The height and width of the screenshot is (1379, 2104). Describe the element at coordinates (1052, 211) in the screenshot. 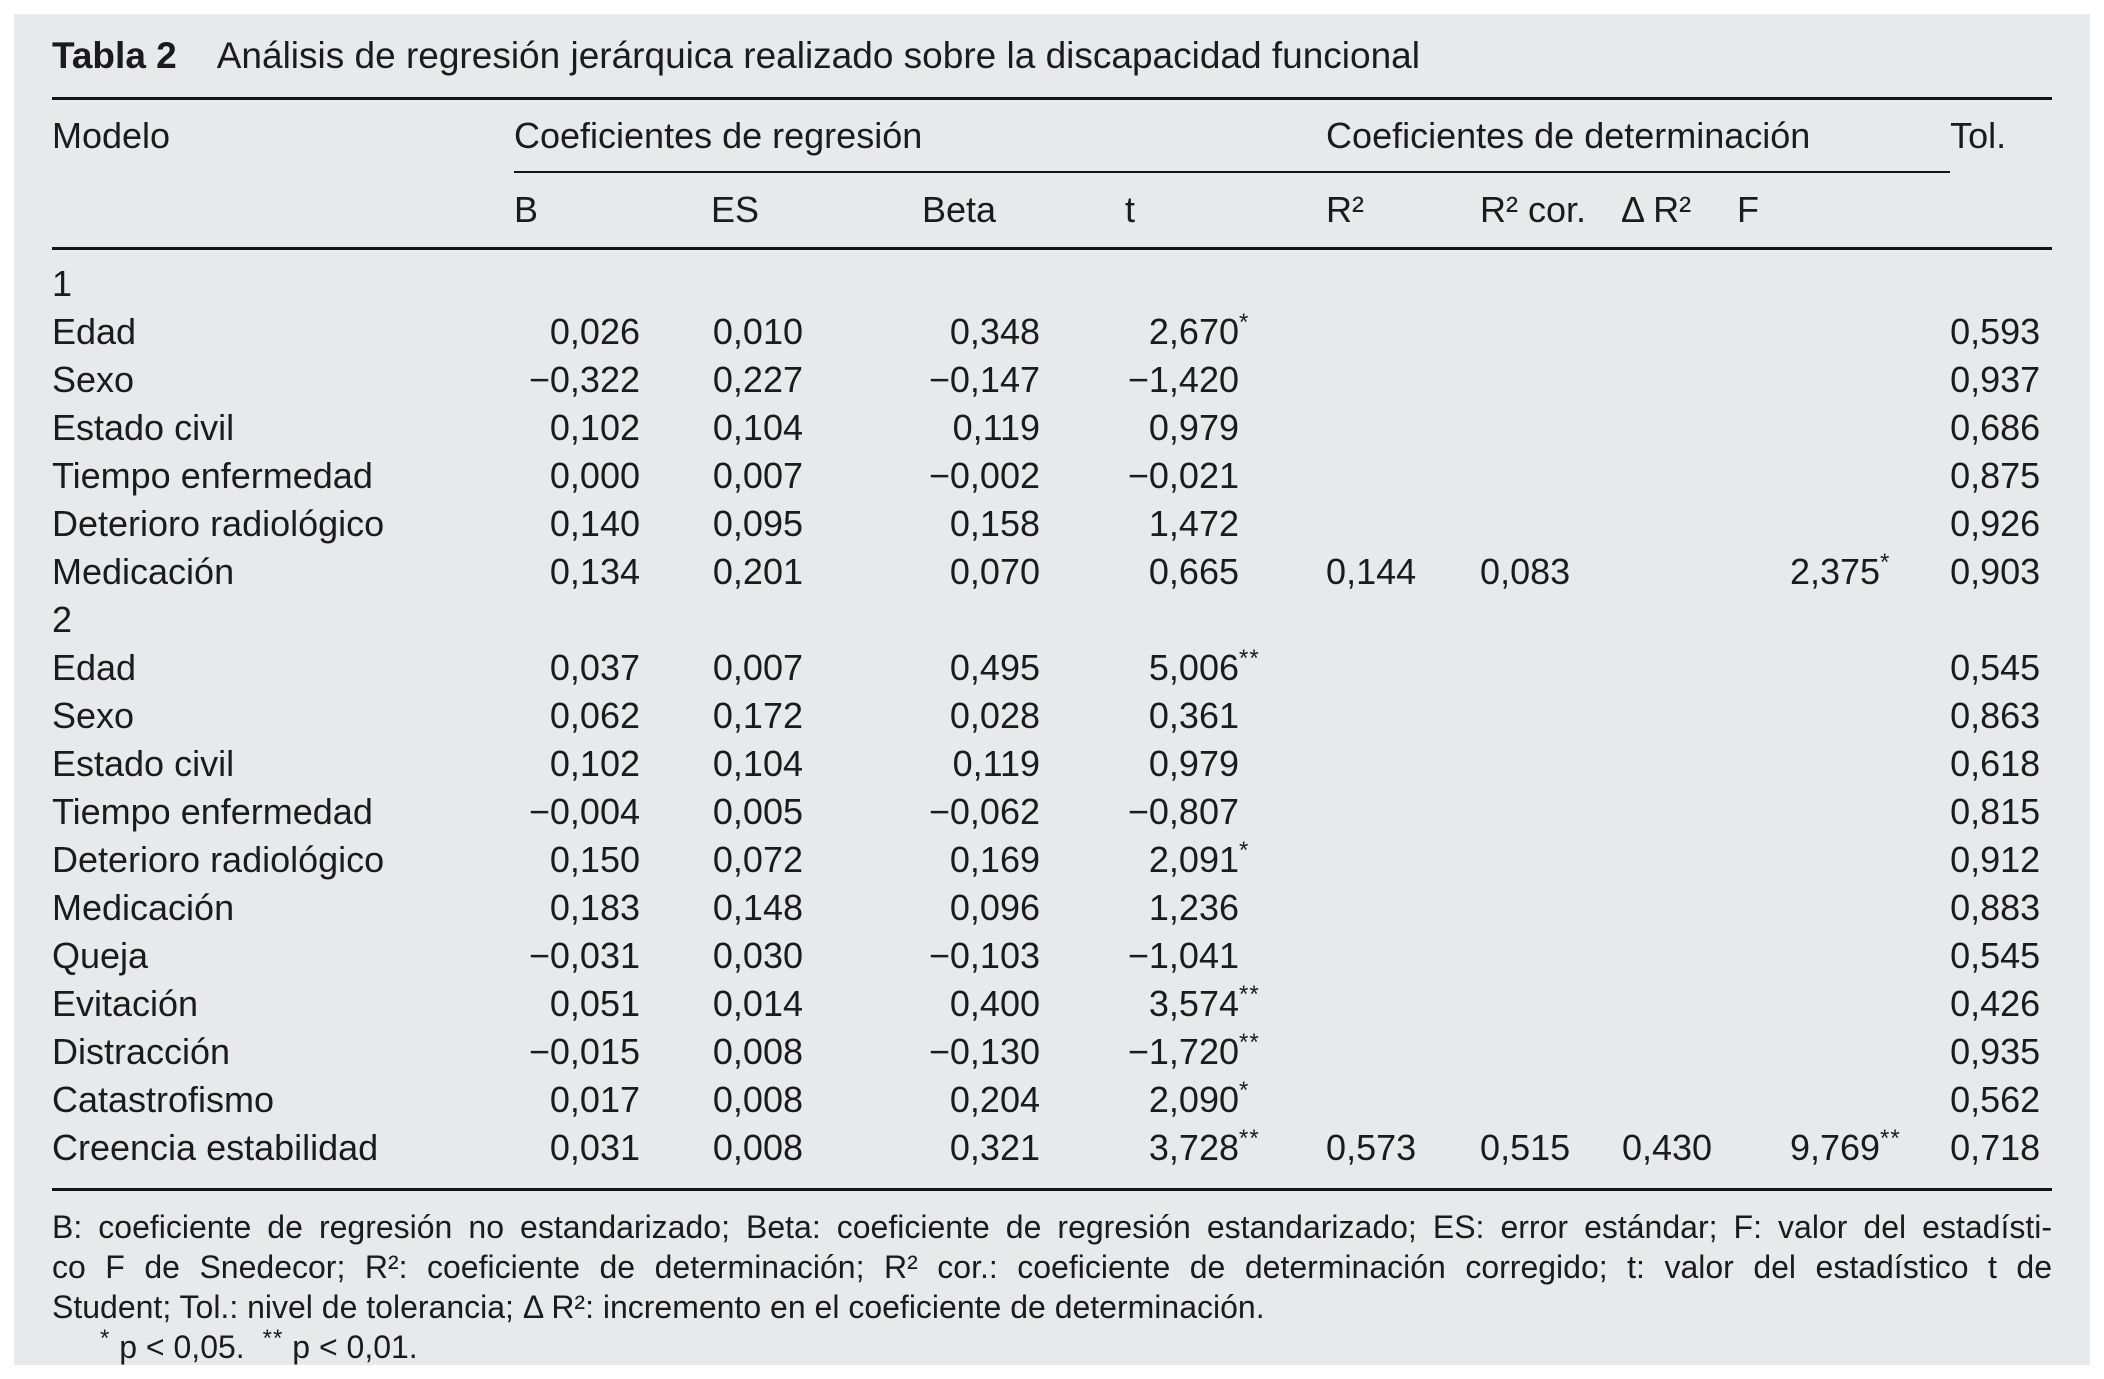

I see `column-subheader-row: B ES Beta t R² R² cor. Δ R² F` at that location.